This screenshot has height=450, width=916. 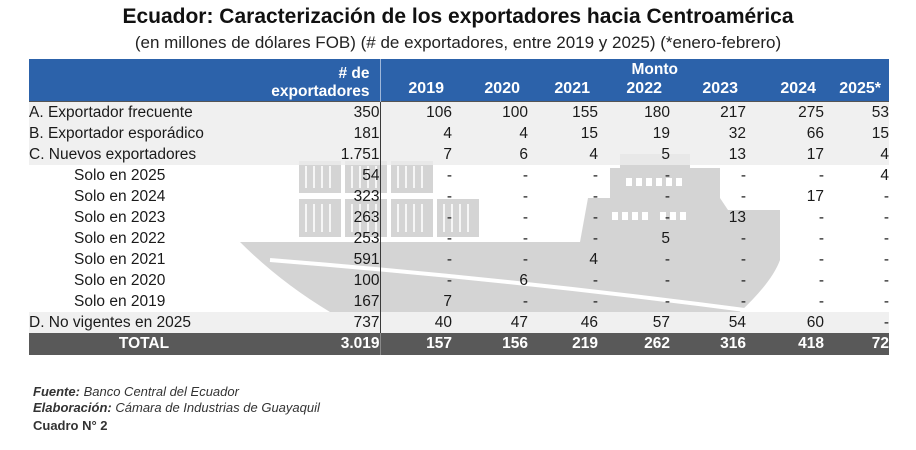 What do you see at coordinates (857, 133) in the screenshot?
I see `row-value: 15` at bounding box center [857, 133].